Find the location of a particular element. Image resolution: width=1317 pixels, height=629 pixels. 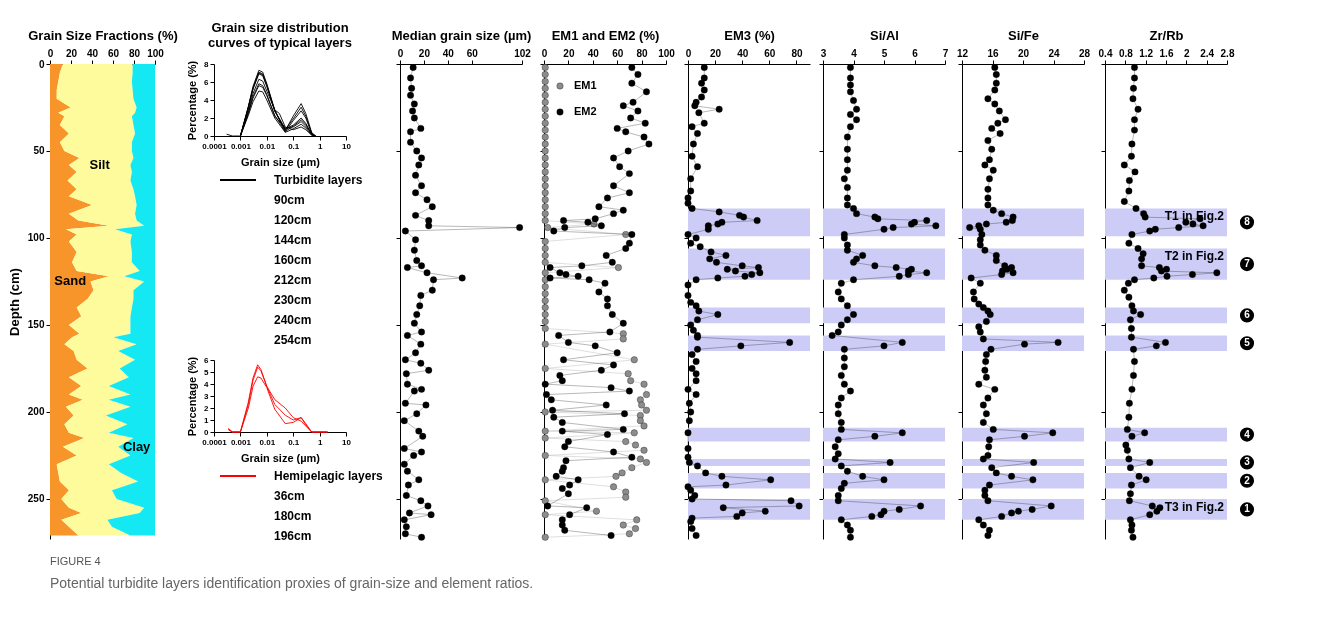

x-tick-label: 12 is located at coordinates (962, 53).